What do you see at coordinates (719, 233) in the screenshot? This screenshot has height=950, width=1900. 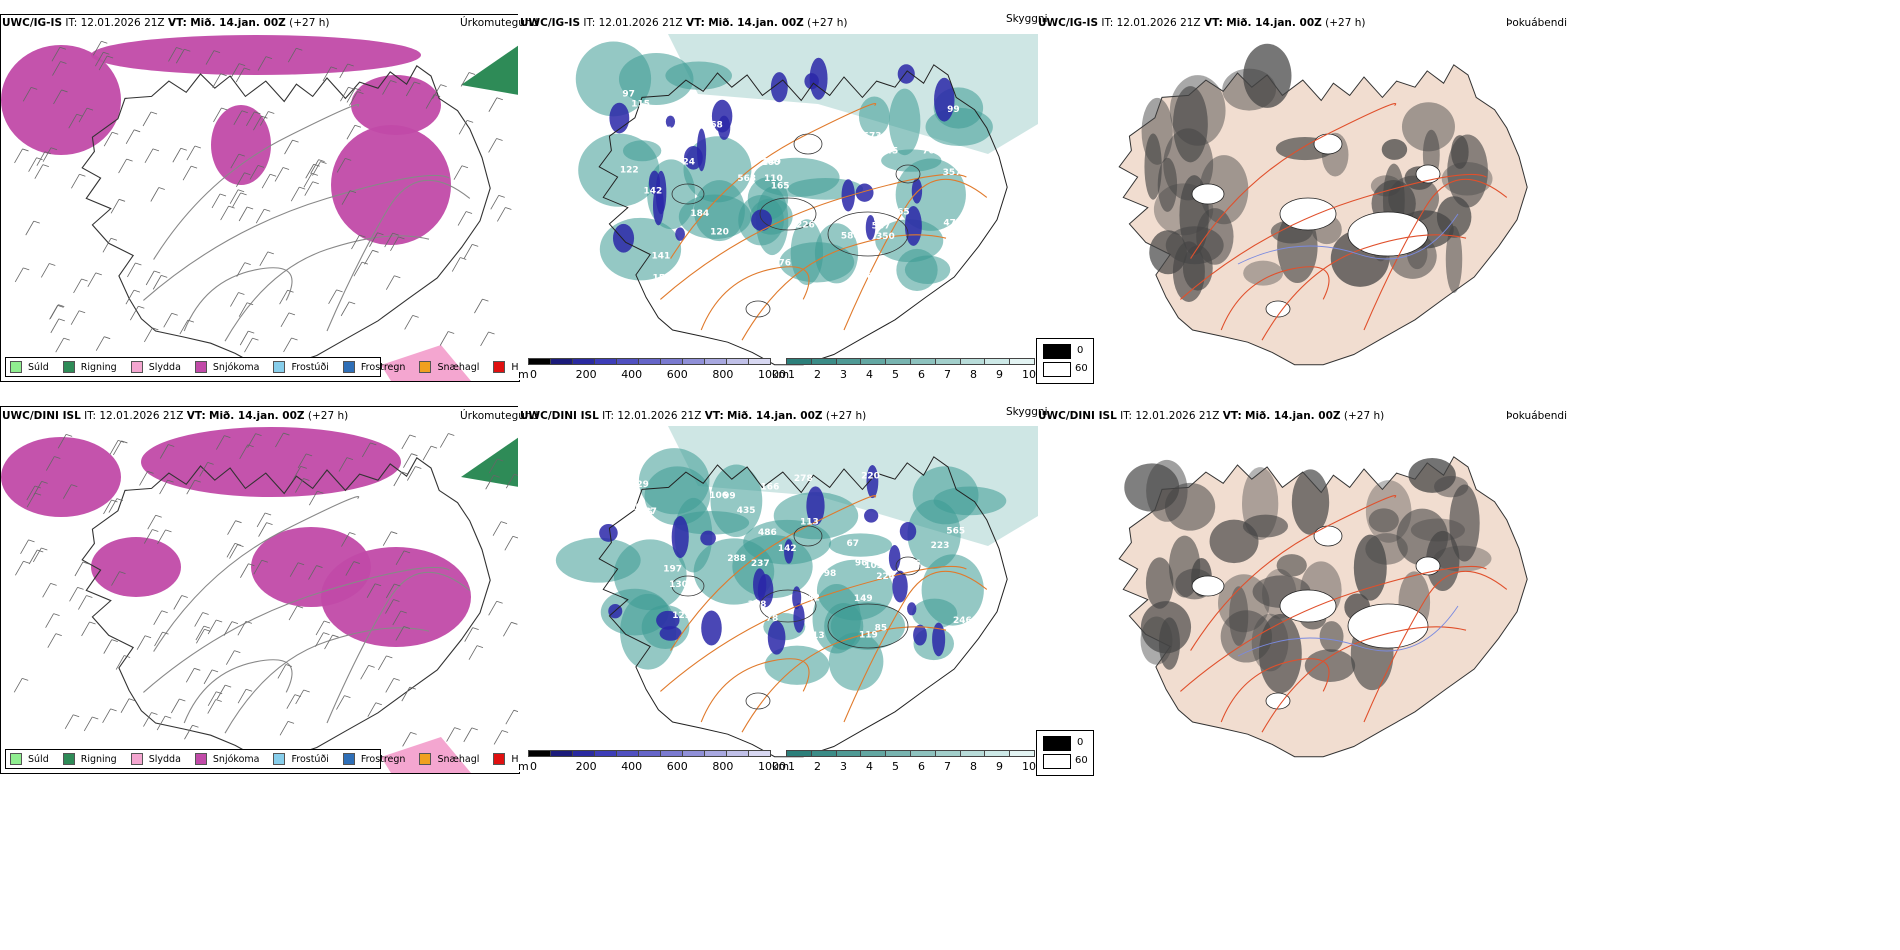 I see `cloud-base-label: 120` at bounding box center [719, 233].